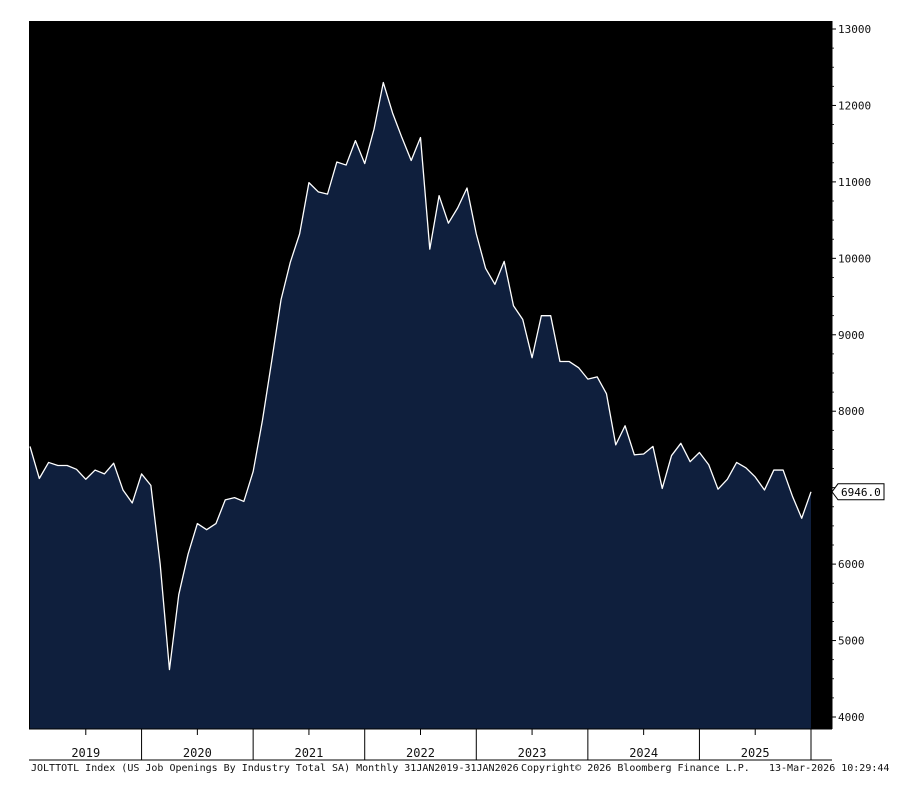  I want to click on x-tick-label: 2023, so click(532, 753).